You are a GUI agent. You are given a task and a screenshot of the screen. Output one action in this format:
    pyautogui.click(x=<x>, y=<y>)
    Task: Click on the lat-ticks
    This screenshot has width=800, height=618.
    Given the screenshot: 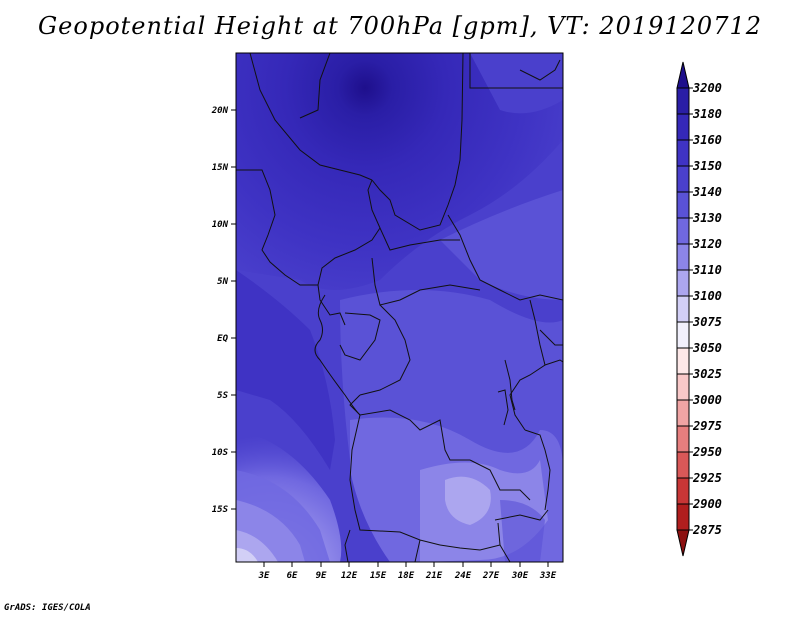 What is the action you would take?
    pyautogui.click(x=233, y=309)
    